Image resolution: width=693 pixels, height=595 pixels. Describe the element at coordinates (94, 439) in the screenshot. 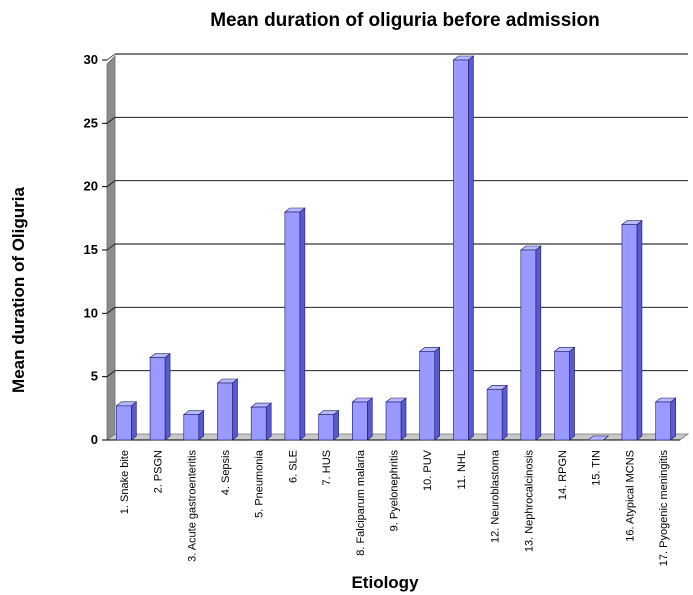

I see `y-tick-label: 0` at that location.